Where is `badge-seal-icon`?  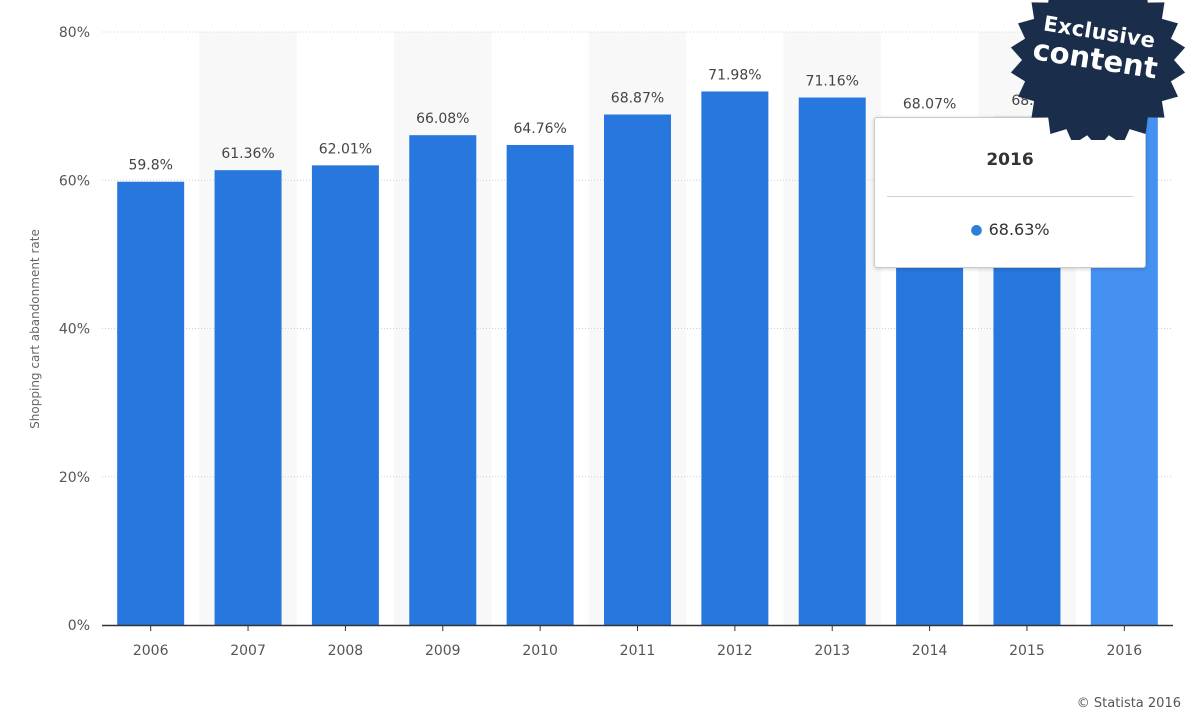 badge-seal-icon is located at coordinates (1098, 70).